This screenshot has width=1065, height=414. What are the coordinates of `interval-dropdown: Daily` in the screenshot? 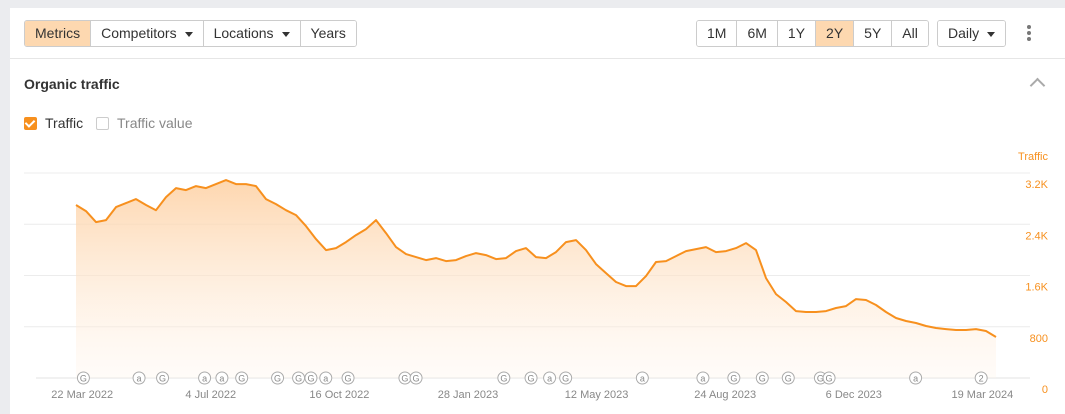 It's located at (972, 33).